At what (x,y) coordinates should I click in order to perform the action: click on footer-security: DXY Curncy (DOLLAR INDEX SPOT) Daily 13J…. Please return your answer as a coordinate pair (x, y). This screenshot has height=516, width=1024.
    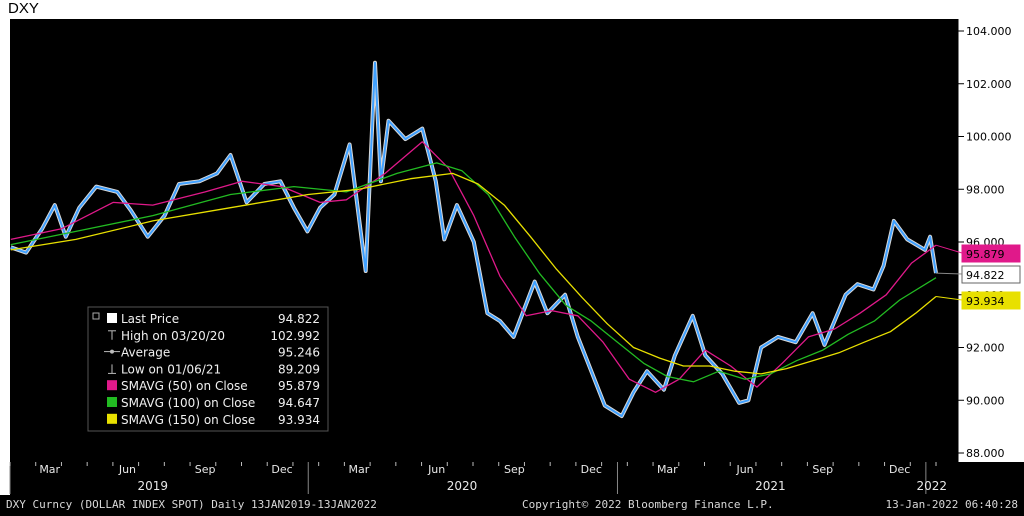
    Looking at the image, I should click on (191, 504).